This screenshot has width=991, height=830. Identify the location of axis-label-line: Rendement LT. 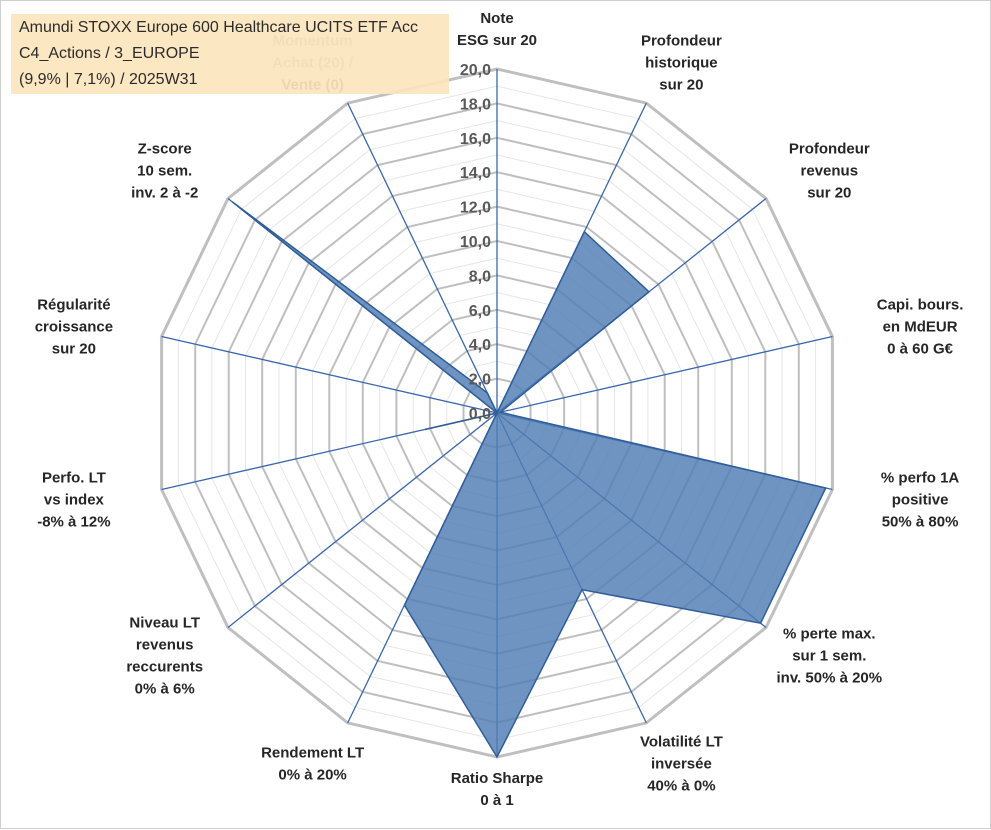
(312, 753).